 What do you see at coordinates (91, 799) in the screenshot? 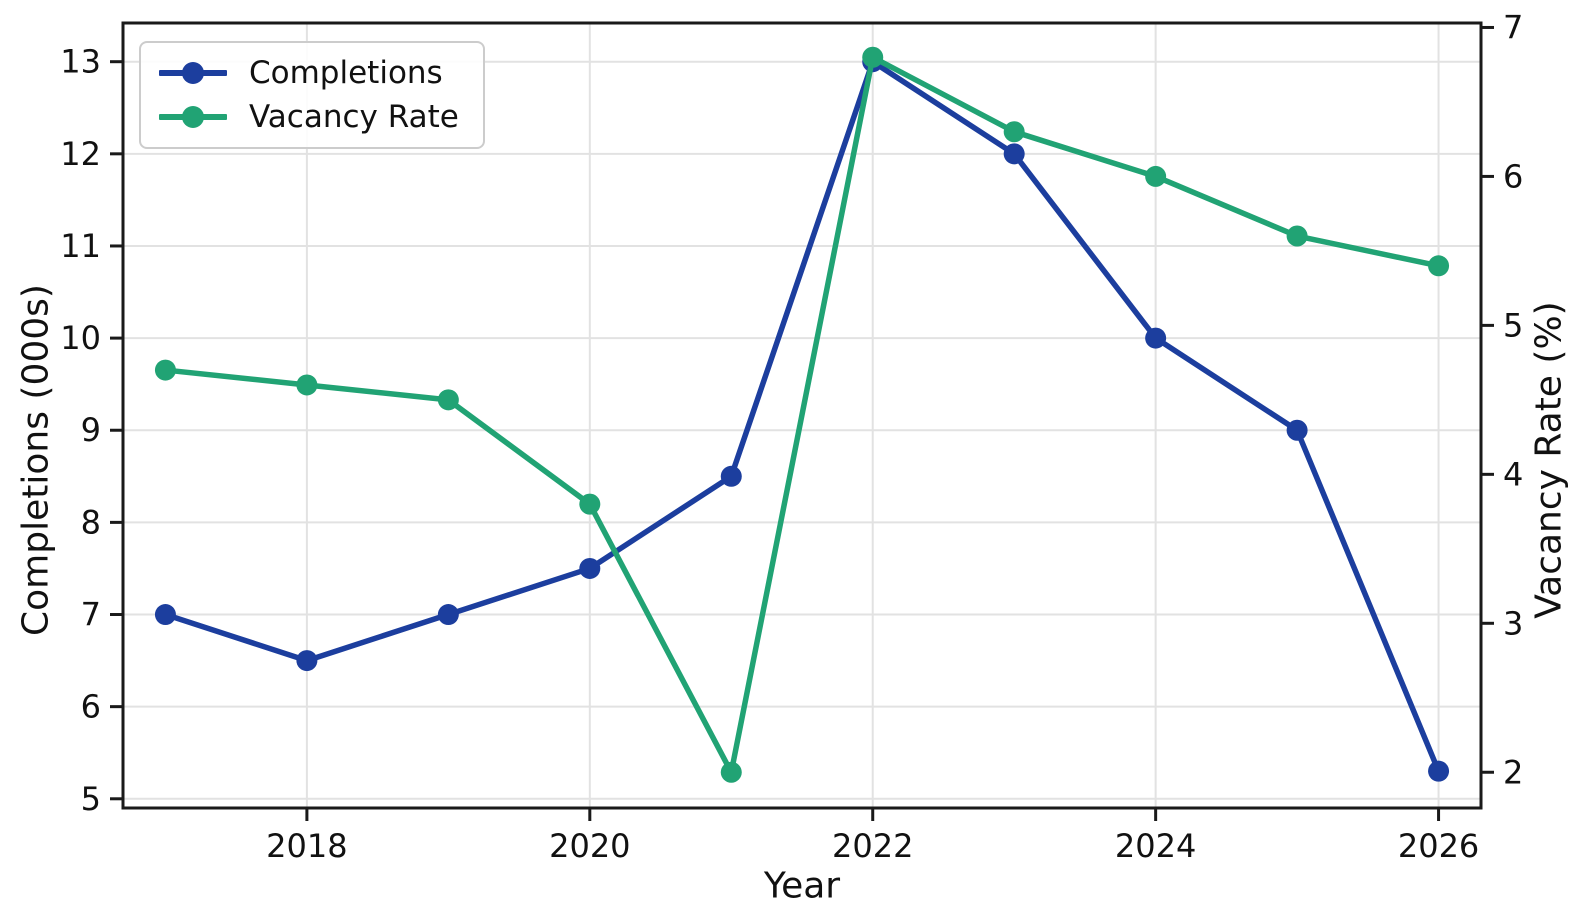
I see `y-tick-label-left: 5` at bounding box center [91, 799].